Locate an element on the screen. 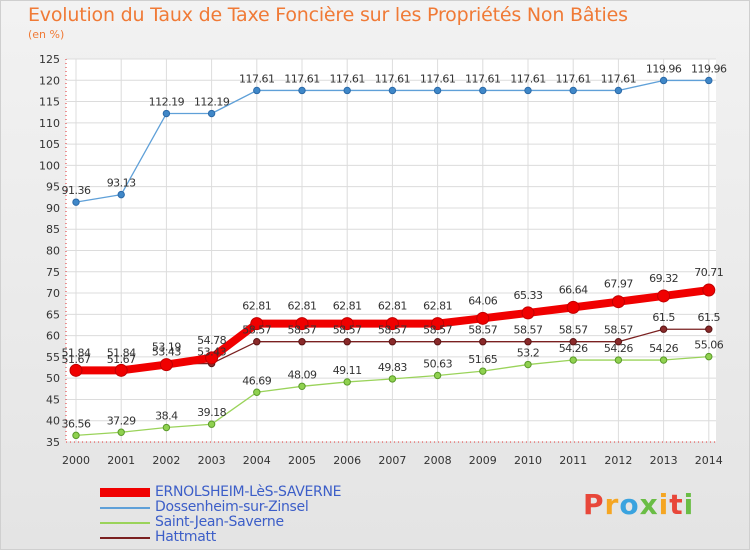 Image resolution: width=750 pixels, height=550 pixels. y-tick-label: 60 is located at coordinates (53, 336).